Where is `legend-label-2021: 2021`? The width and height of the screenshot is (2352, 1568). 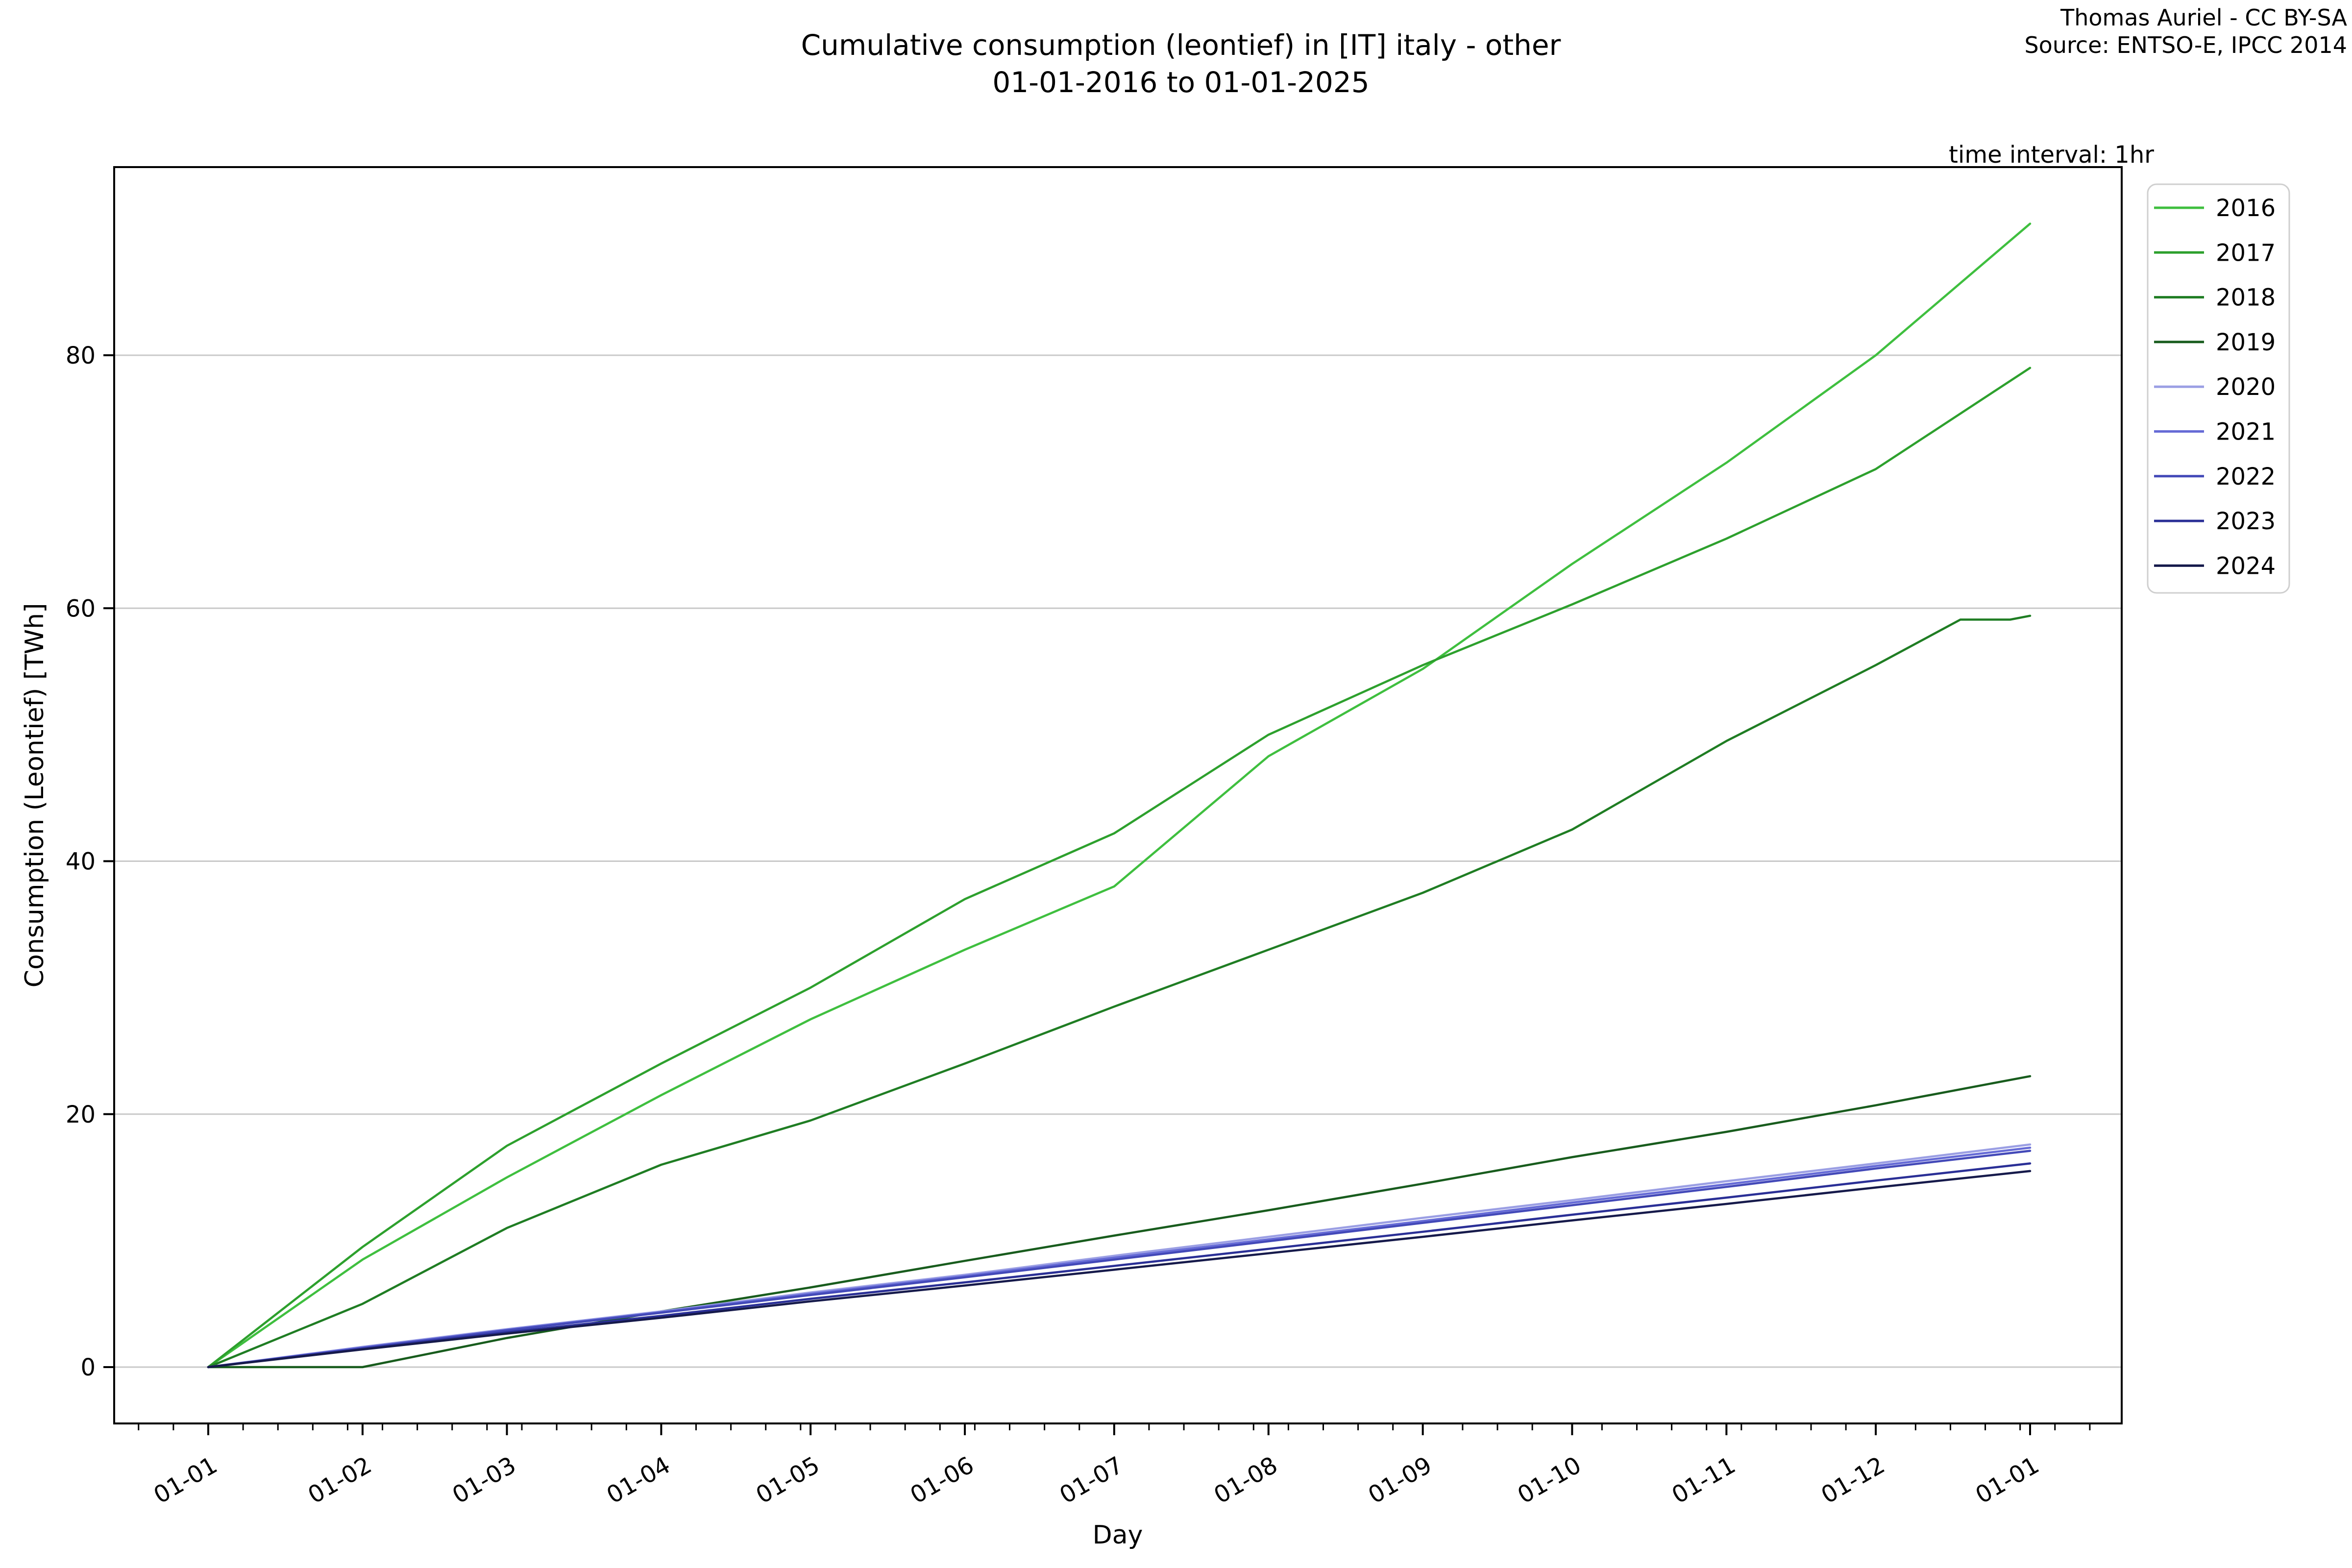 legend-label-2021: 2021 is located at coordinates (2246, 432).